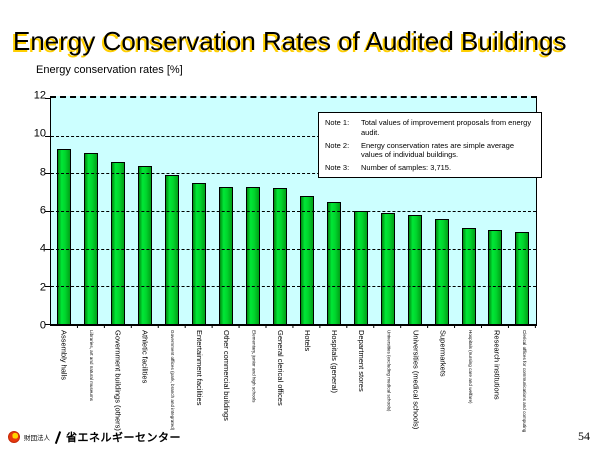 The image size is (600, 450). I want to click on x-axis-label: Elementary, junior and high schools, so click(254, 366).